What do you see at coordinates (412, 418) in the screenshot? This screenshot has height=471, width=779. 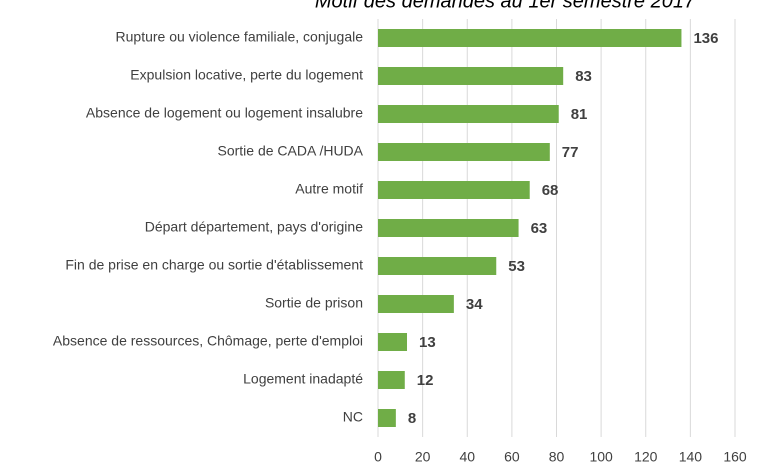 I see `value-label: 8` at bounding box center [412, 418].